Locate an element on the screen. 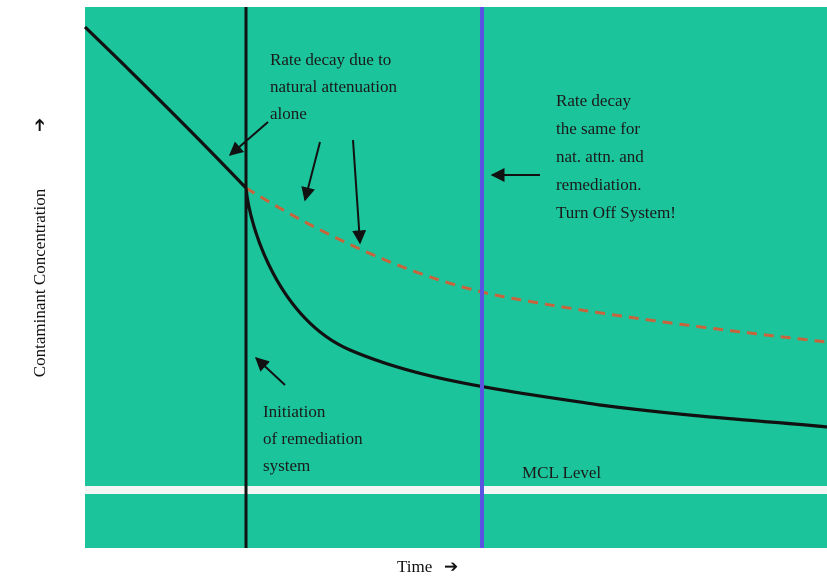  y-axis-label: Contaminant Concentration is located at coordinates (39, 282).